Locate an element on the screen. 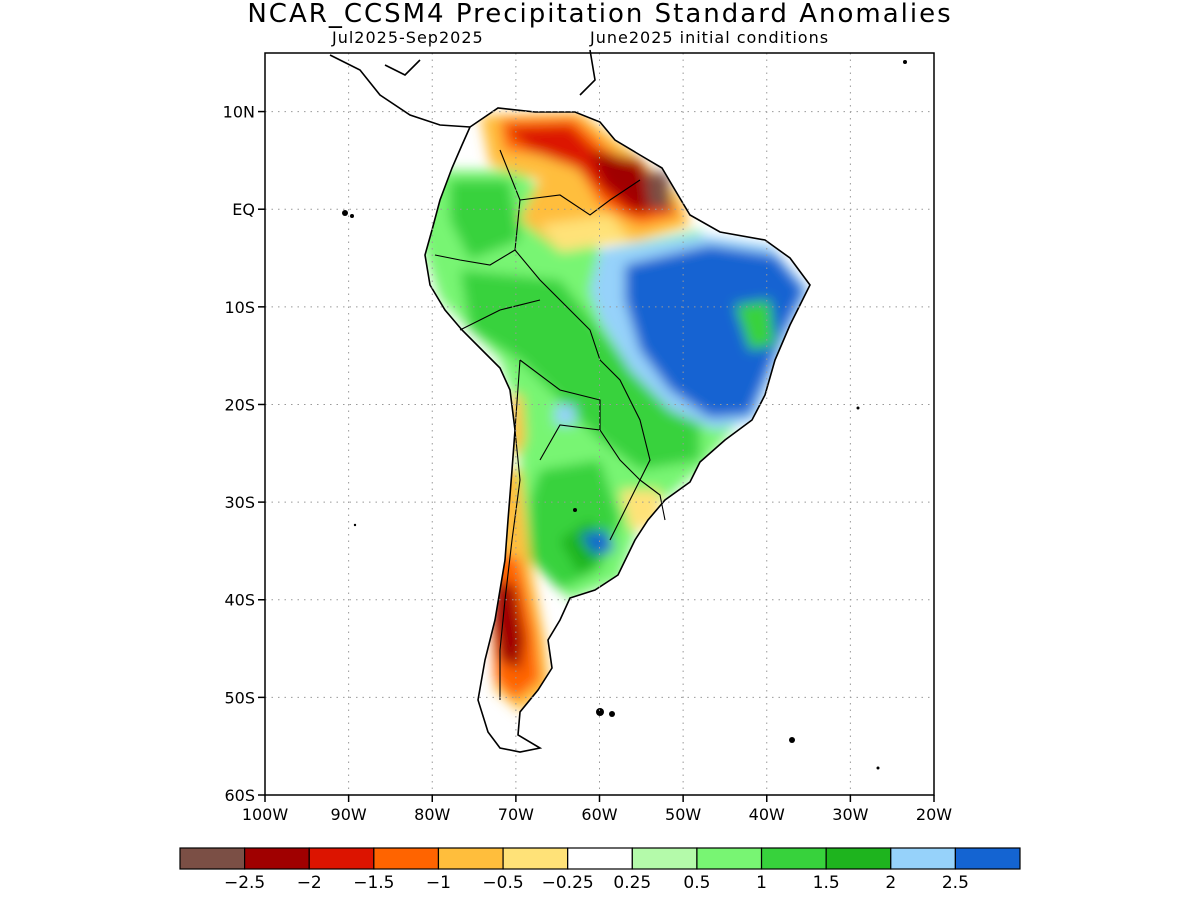 The image size is (1200, 900). initial-conditions: June2025 initial conditions is located at coordinates (710, 37).